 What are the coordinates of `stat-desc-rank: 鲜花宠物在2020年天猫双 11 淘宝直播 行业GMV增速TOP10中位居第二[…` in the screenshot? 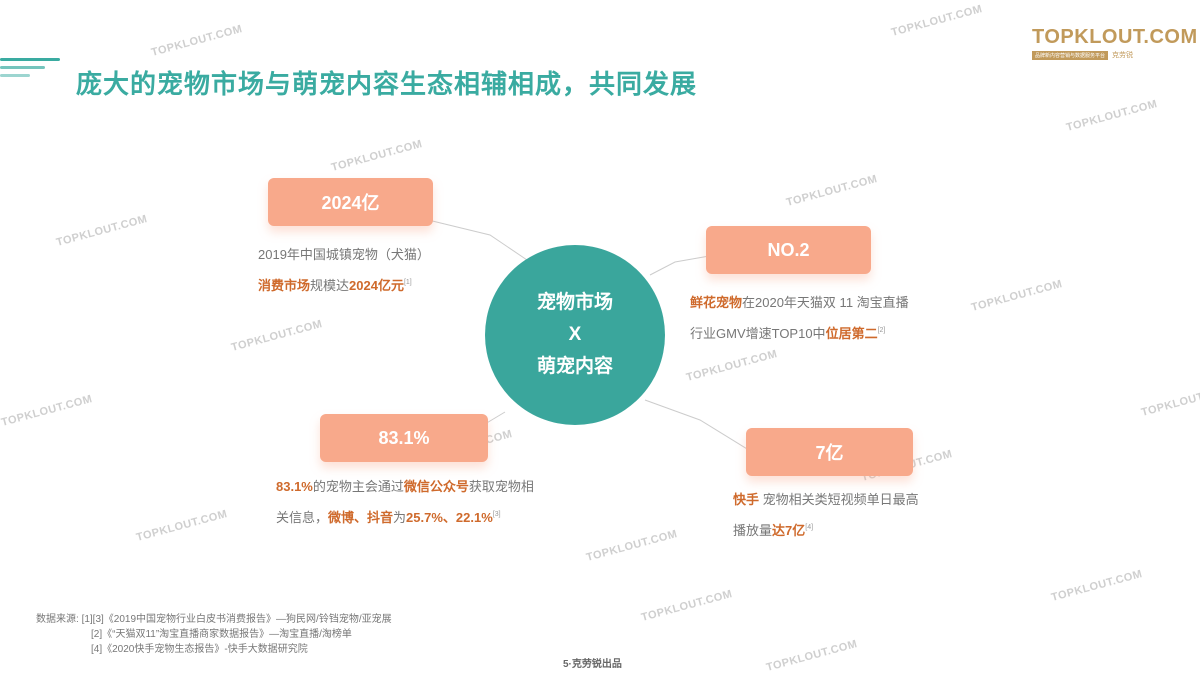 It's located at (799, 318).